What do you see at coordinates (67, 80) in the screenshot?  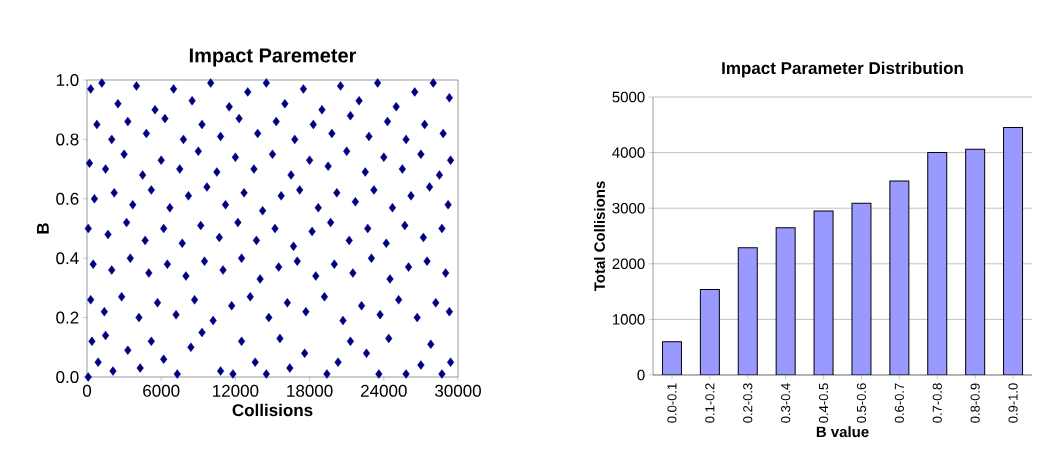 I see `y-tick-label: 1.0` at bounding box center [67, 80].